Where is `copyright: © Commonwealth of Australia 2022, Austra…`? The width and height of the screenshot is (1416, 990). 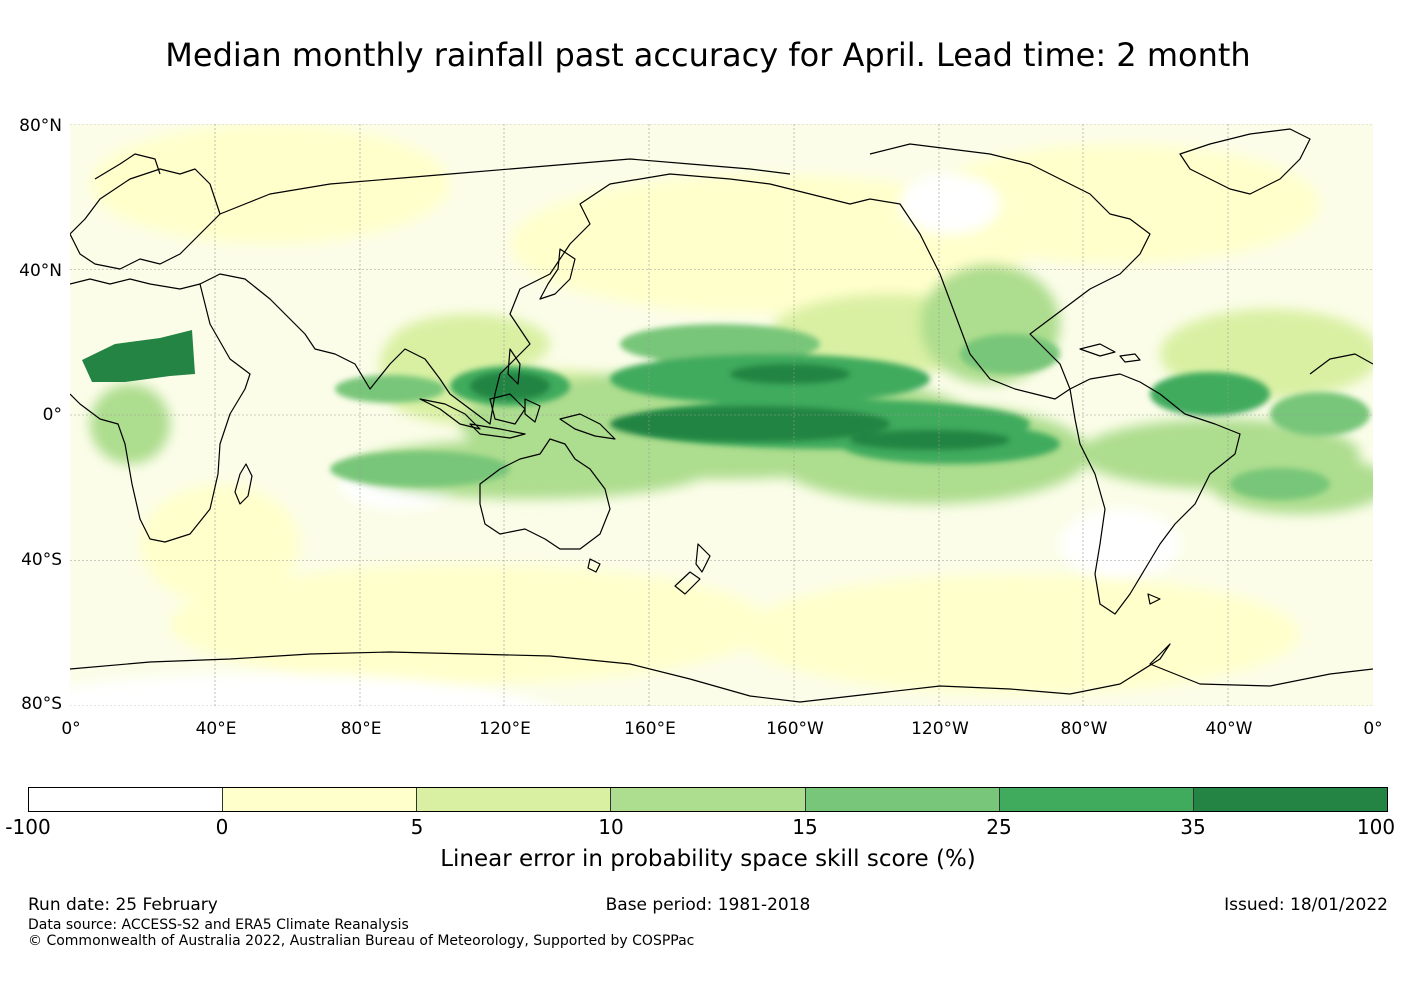
copyright: © Commonwealth of Australia 2022, Austra… is located at coordinates (361, 941).